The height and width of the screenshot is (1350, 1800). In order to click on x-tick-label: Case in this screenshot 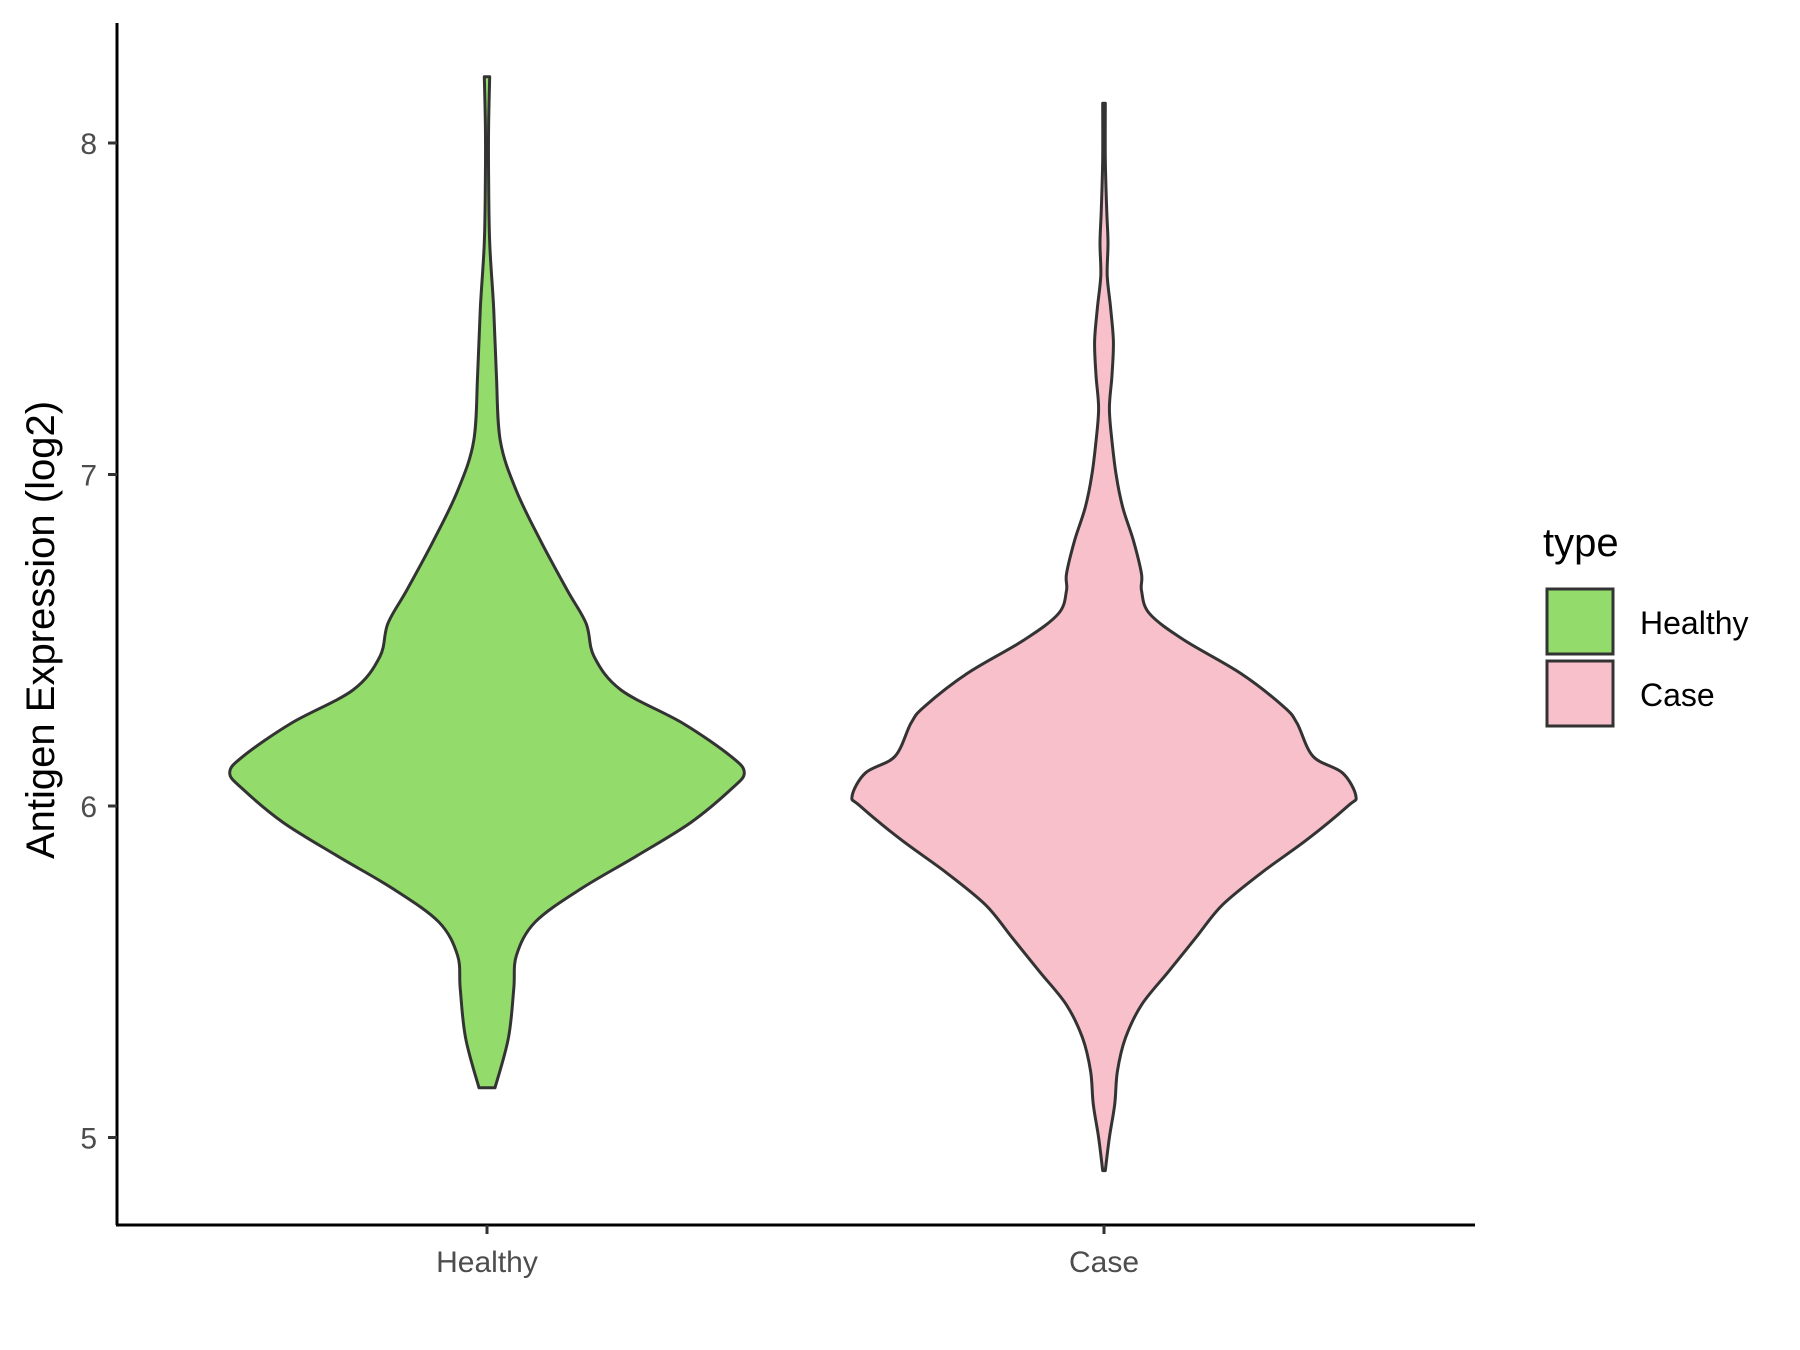, I will do `click(1104, 1262)`.